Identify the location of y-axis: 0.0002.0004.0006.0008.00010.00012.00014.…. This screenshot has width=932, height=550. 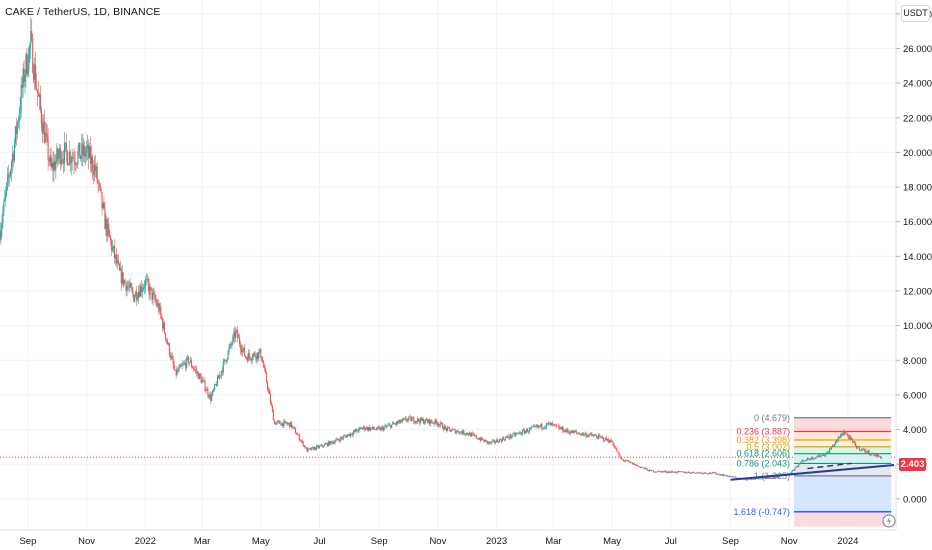
(914, 257).